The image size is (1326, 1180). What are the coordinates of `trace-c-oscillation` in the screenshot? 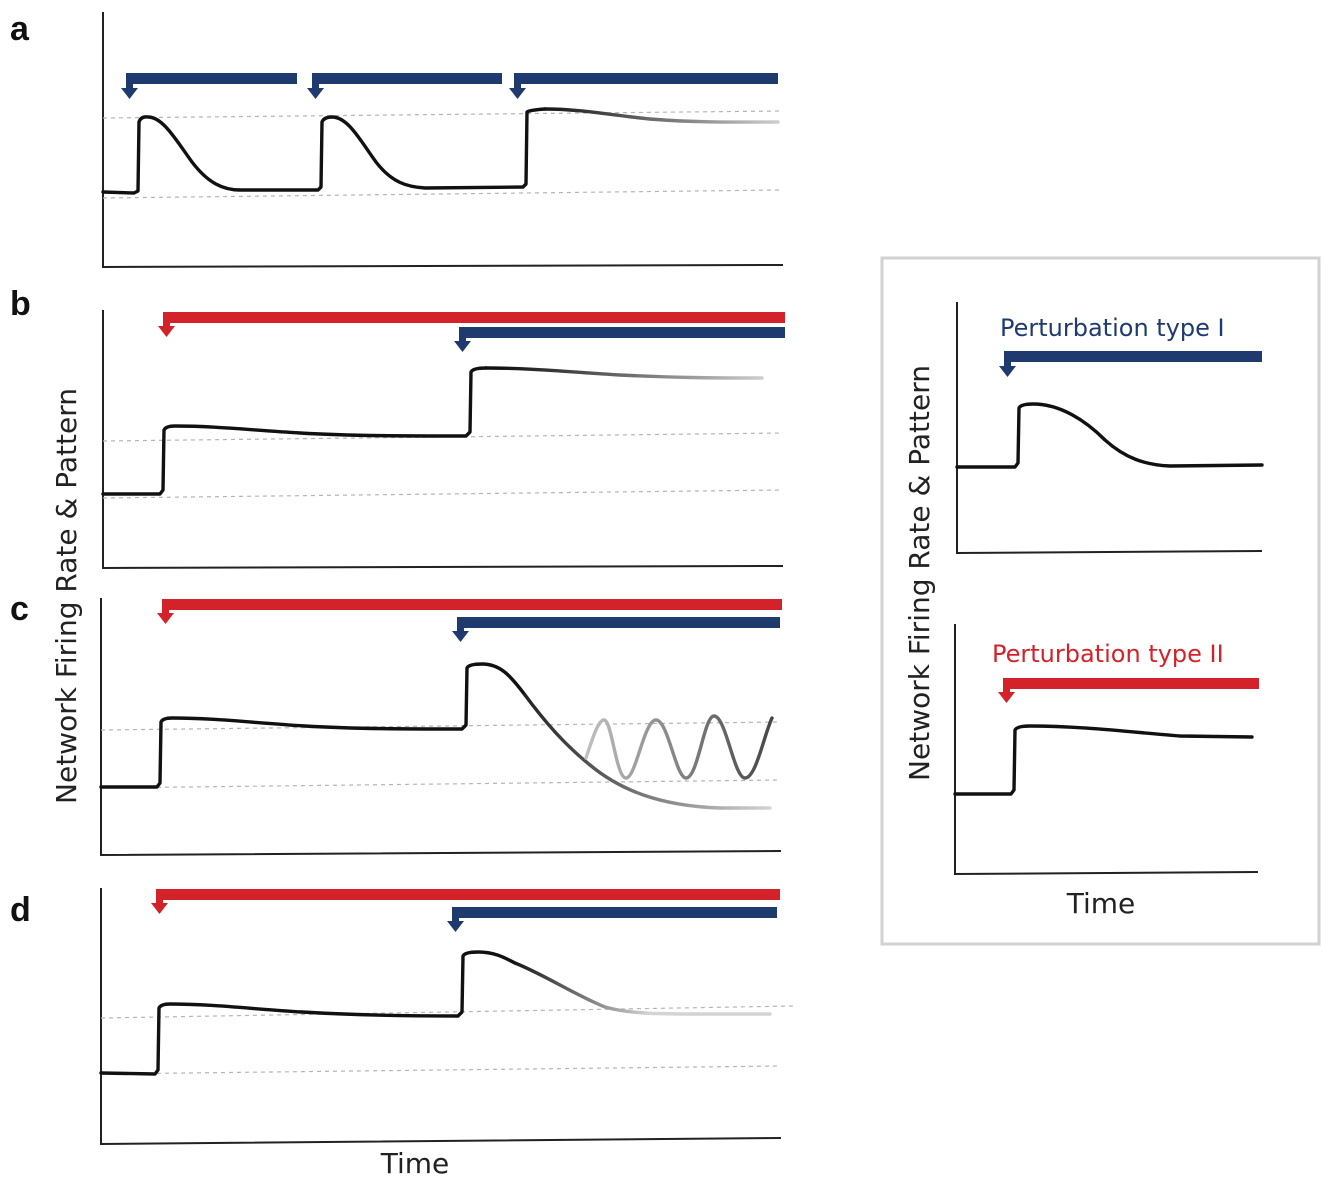 It's located at (679, 747).